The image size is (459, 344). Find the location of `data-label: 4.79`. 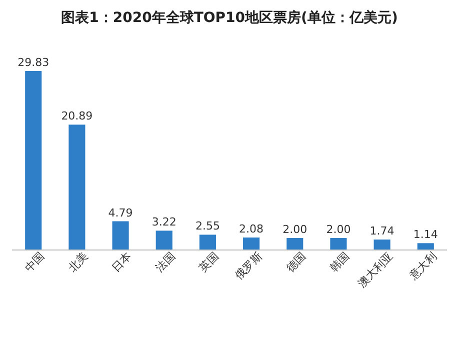

data-label: 4.79 is located at coordinates (120, 213).